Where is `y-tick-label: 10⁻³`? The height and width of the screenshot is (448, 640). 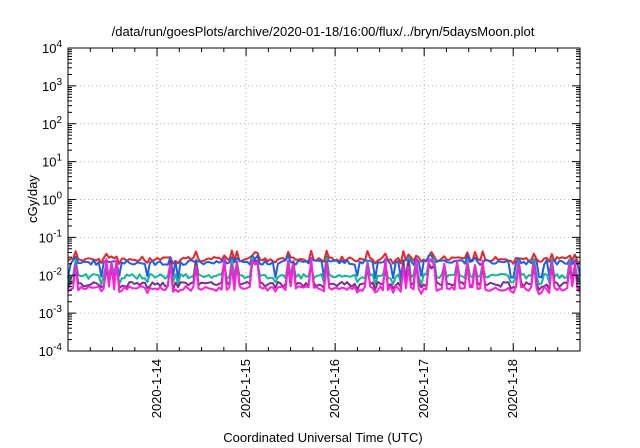 y-tick-label: 10⁻³ is located at coordinates (51, 312).